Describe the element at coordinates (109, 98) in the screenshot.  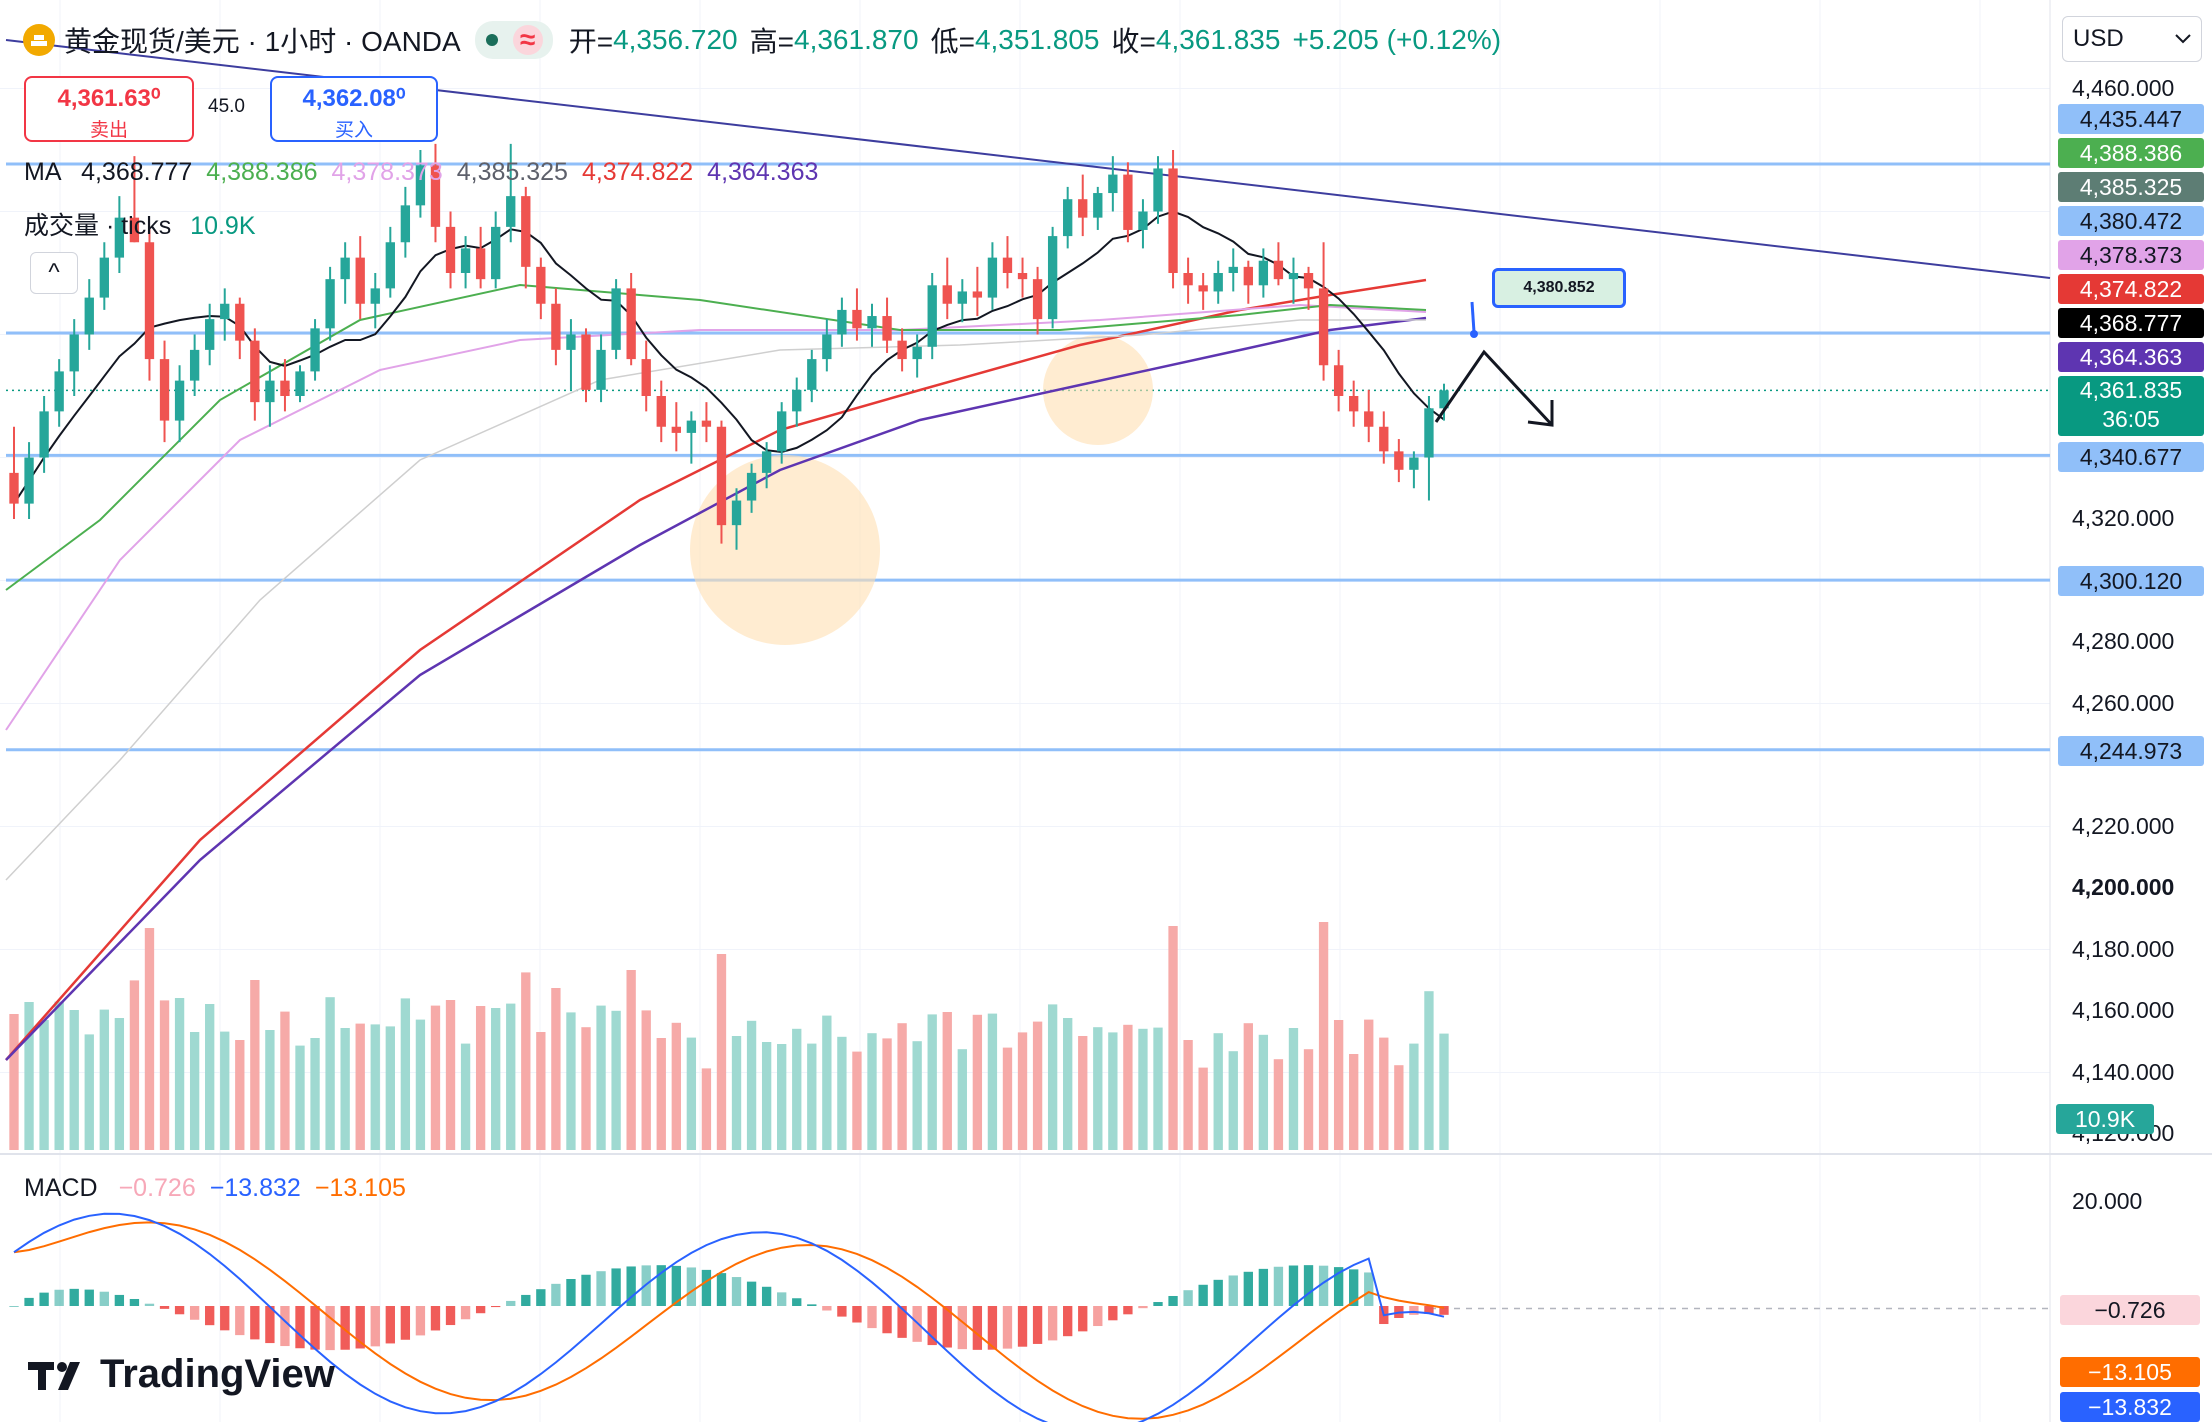
I see `sell-price: 4,361.63⁰` at that location.